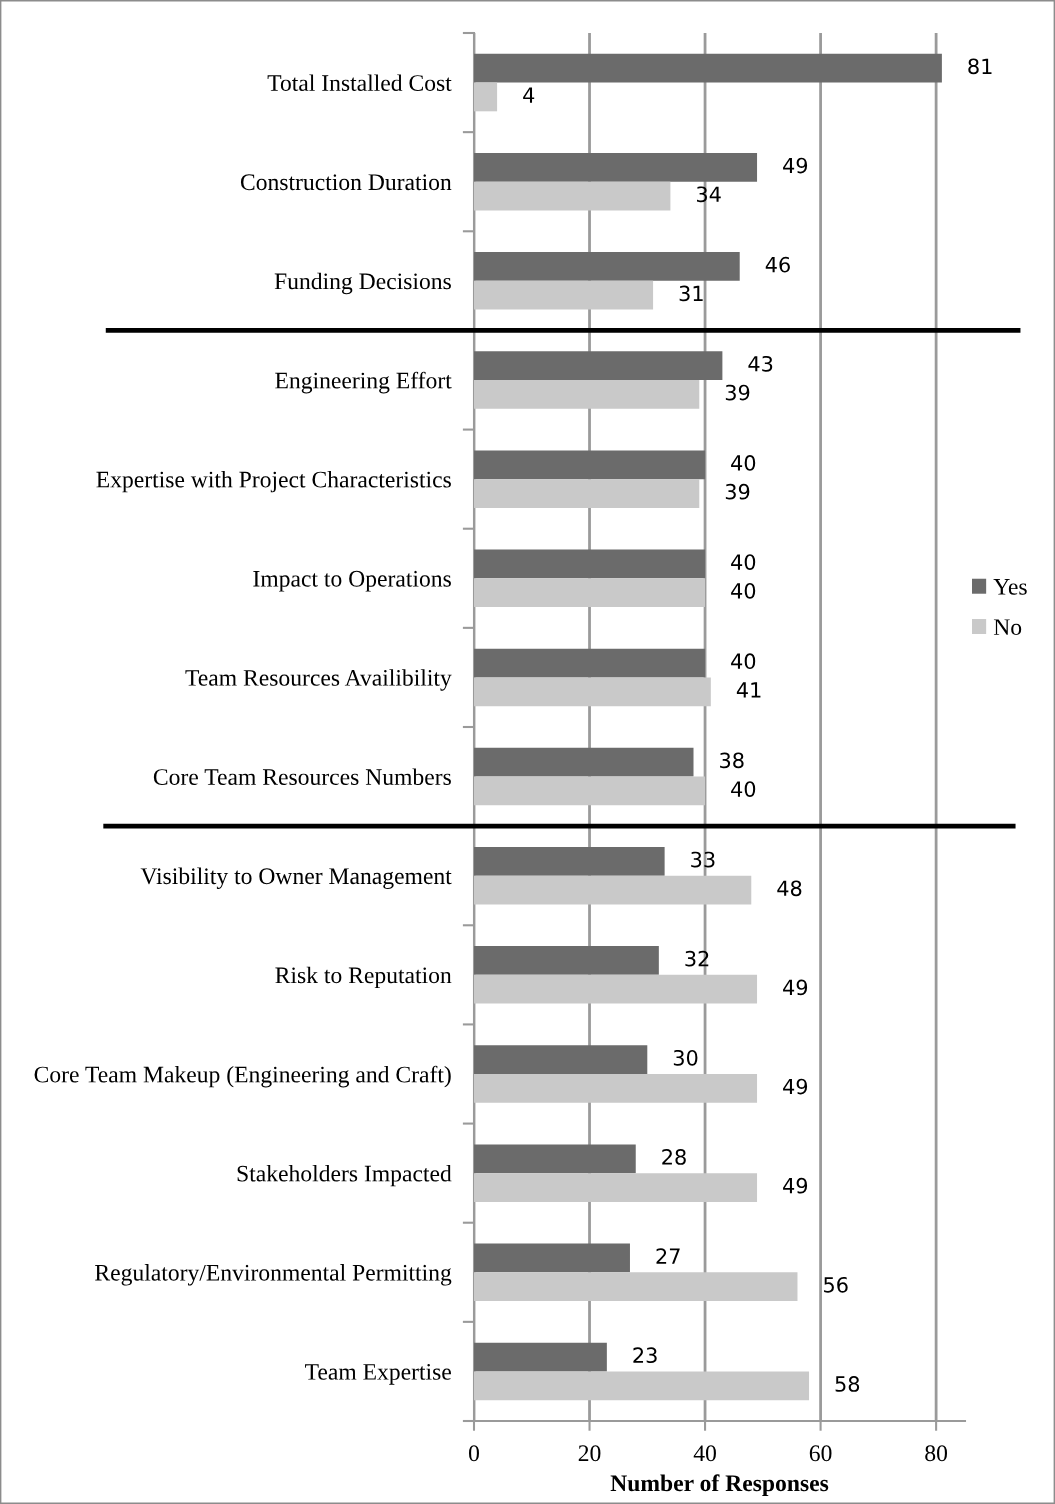 The height and width of the screenshot is (1504, 1055). Describe the element at coordinates (378, 1374) in the screenshot. I see `y-tick-label: Team Expertise` at that location.